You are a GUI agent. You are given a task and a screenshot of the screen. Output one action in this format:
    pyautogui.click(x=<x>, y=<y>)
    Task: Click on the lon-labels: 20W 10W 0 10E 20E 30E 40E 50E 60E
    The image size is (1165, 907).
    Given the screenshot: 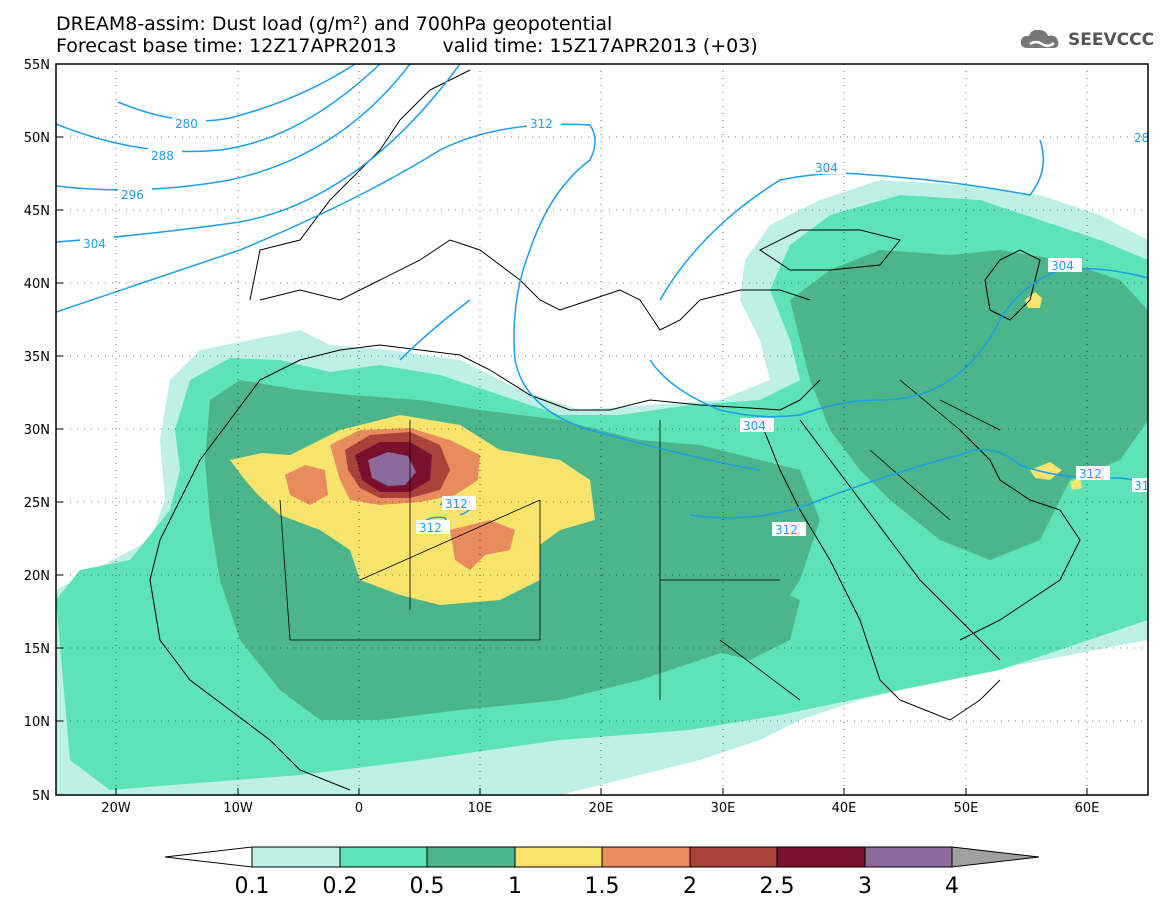 What is the action you would take?
    pyautogui.click(x=600, y=808)
    